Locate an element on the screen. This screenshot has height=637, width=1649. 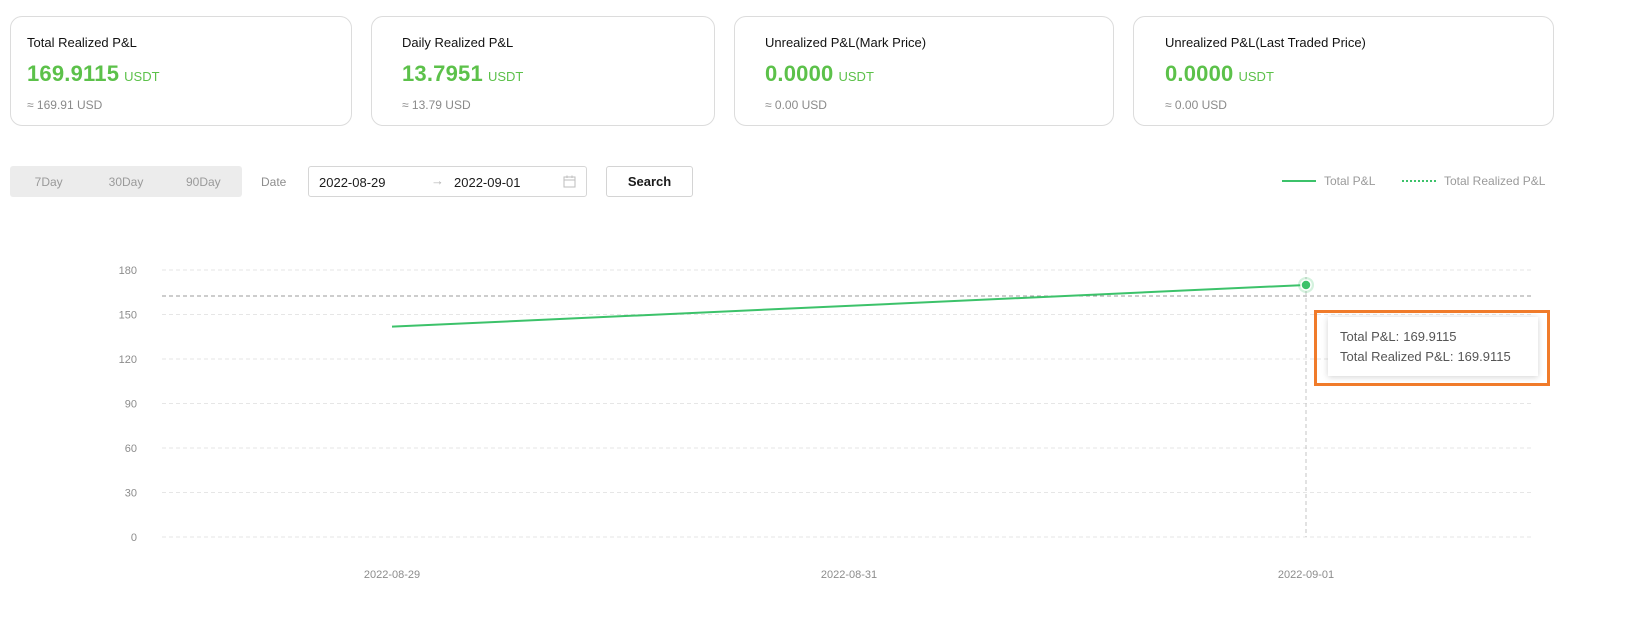
range-90day-button: 90Day is located at coordinates (203, 181).